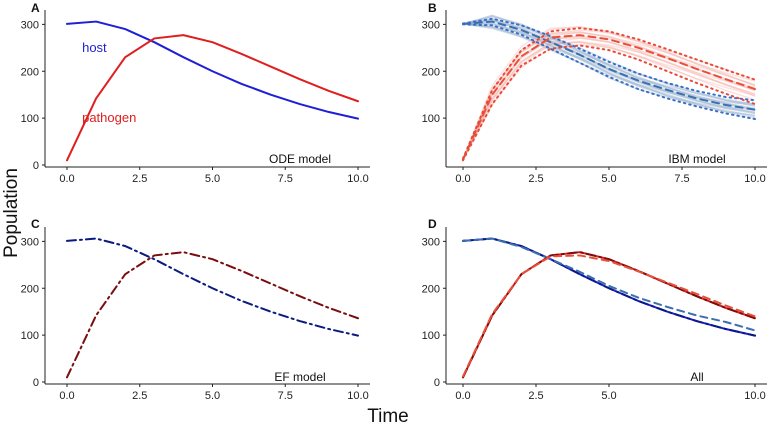 Image resolution: width=771 pixels, height=427 pixels. Describe the element at coordinates (35, 224) in the screenshot. I see `panel-letter: C` at that location.